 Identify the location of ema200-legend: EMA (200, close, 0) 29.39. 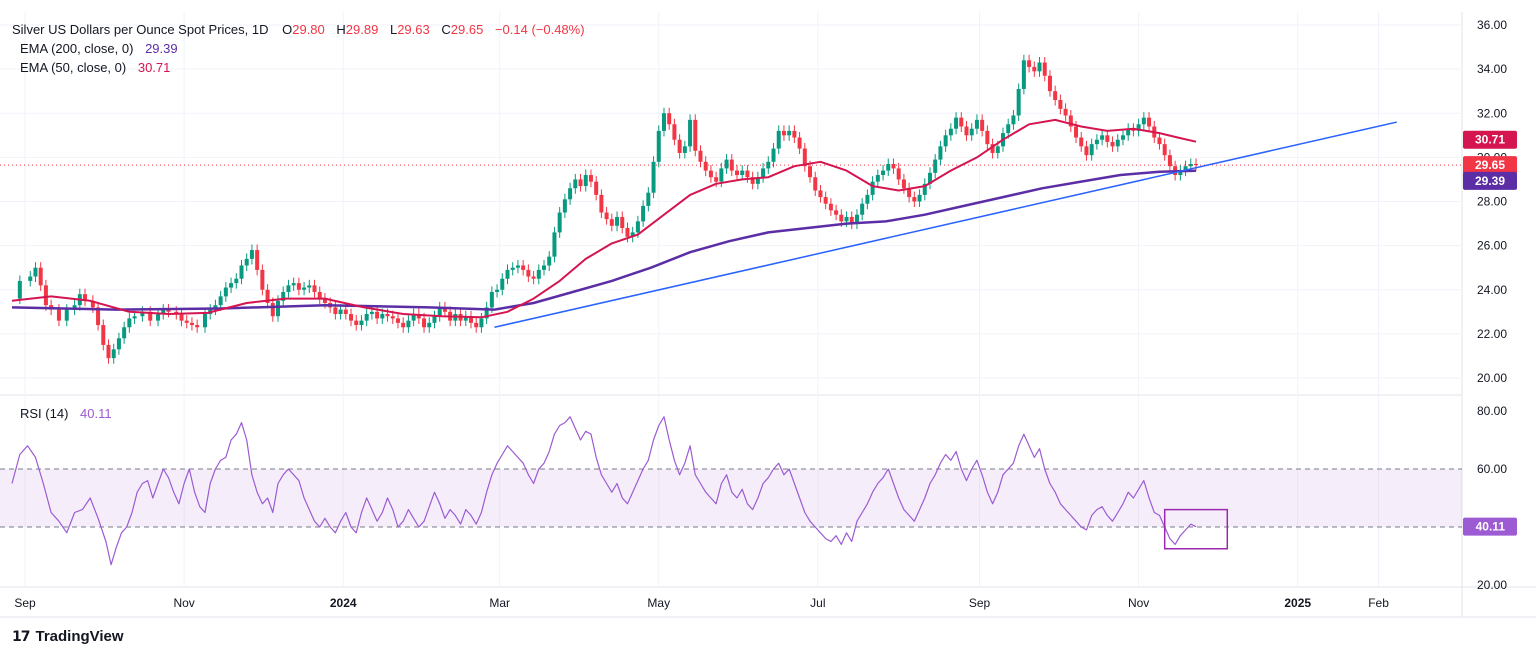
(99, 48).